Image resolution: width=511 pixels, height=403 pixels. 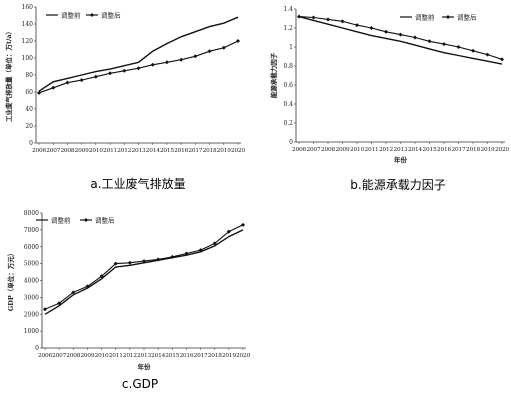 I want to click on y-tick-label: 20, so click(x=29, y=126).